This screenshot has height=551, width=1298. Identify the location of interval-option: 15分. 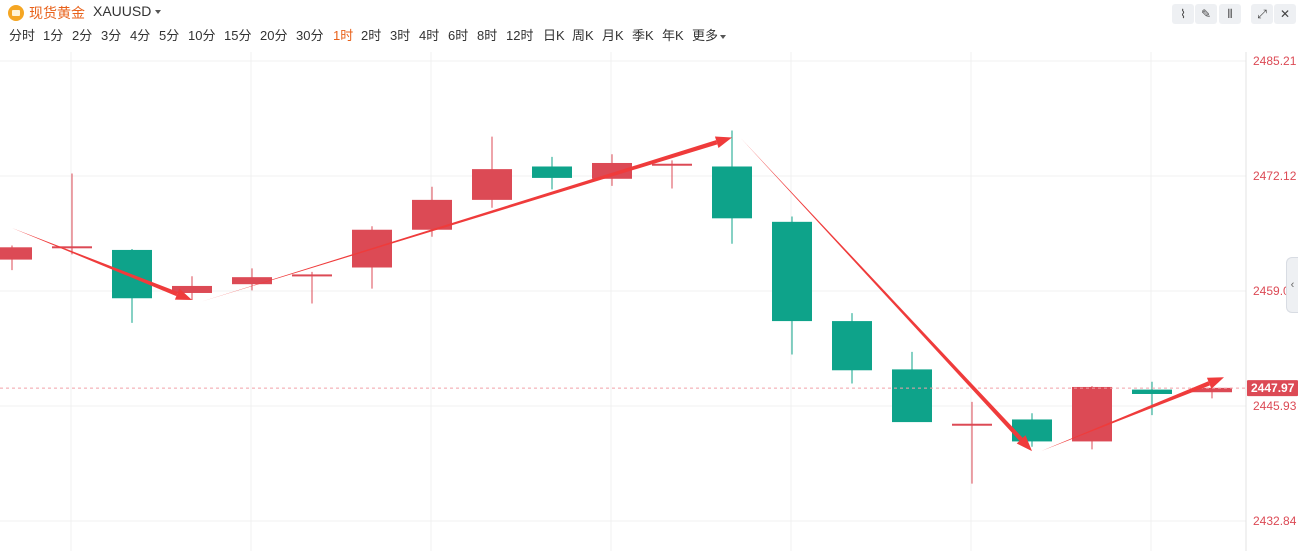
(238, 35).